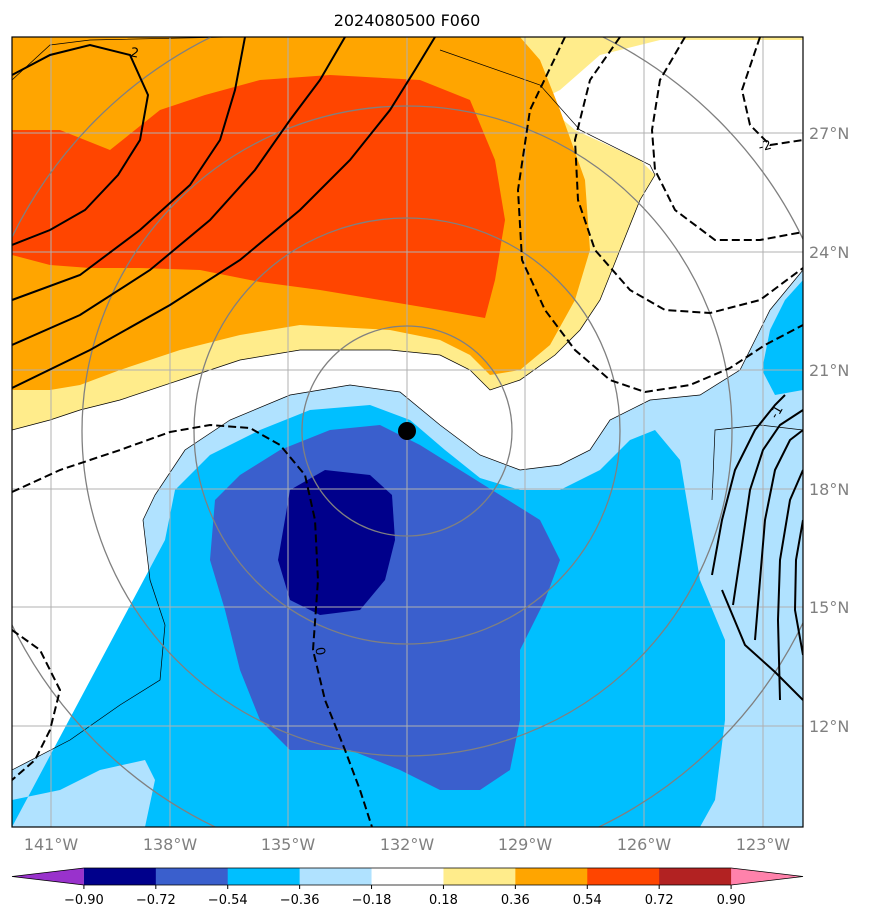 The image size is (873, 924). Describe the element at coordinates (731, 900) in the screenshot. I see `colorbar-tick-label: 0.90` at that location.